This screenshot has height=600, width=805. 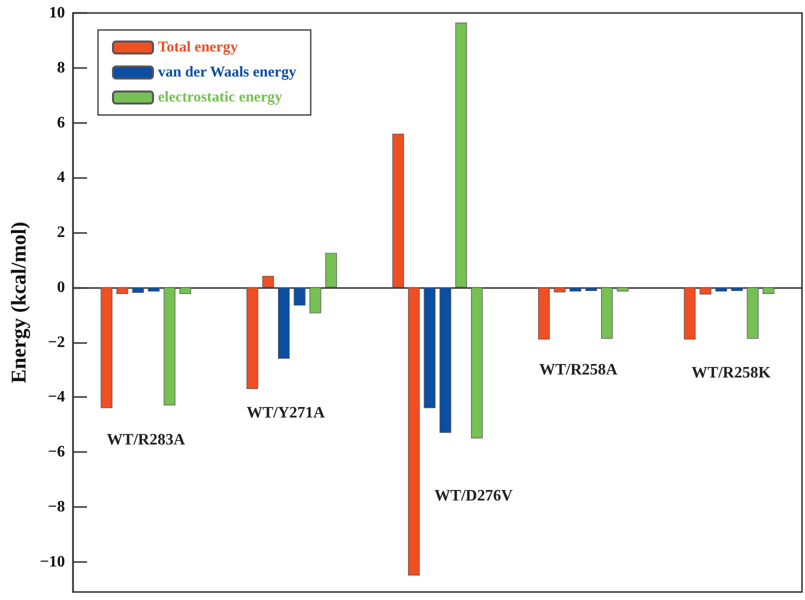 What do you see at coordinates (732, 373) in the screenshot?
I see `annotation: WT/R258K` at bounding box center [732, 373].